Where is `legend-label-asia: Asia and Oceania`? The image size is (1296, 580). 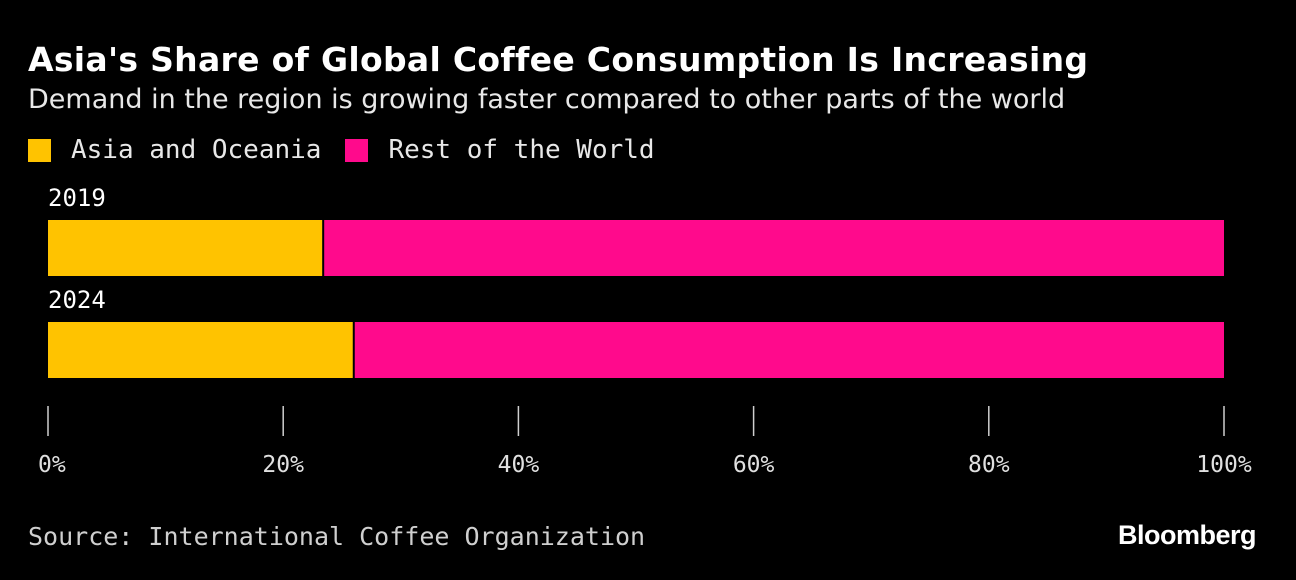
legend-label-asia: Asia and Oceania is located at coordinates (196, 150).